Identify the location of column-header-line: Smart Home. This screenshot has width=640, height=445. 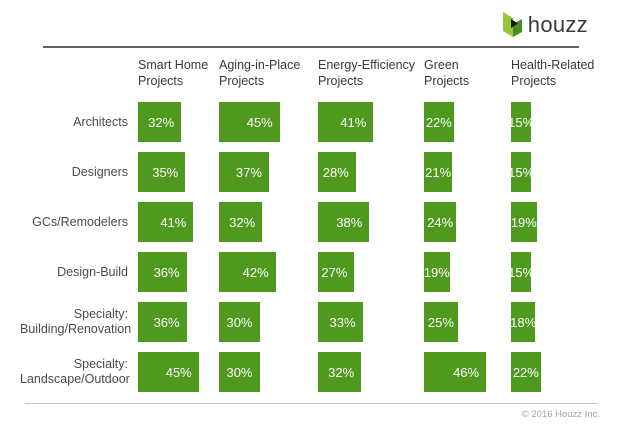
(173, 65).